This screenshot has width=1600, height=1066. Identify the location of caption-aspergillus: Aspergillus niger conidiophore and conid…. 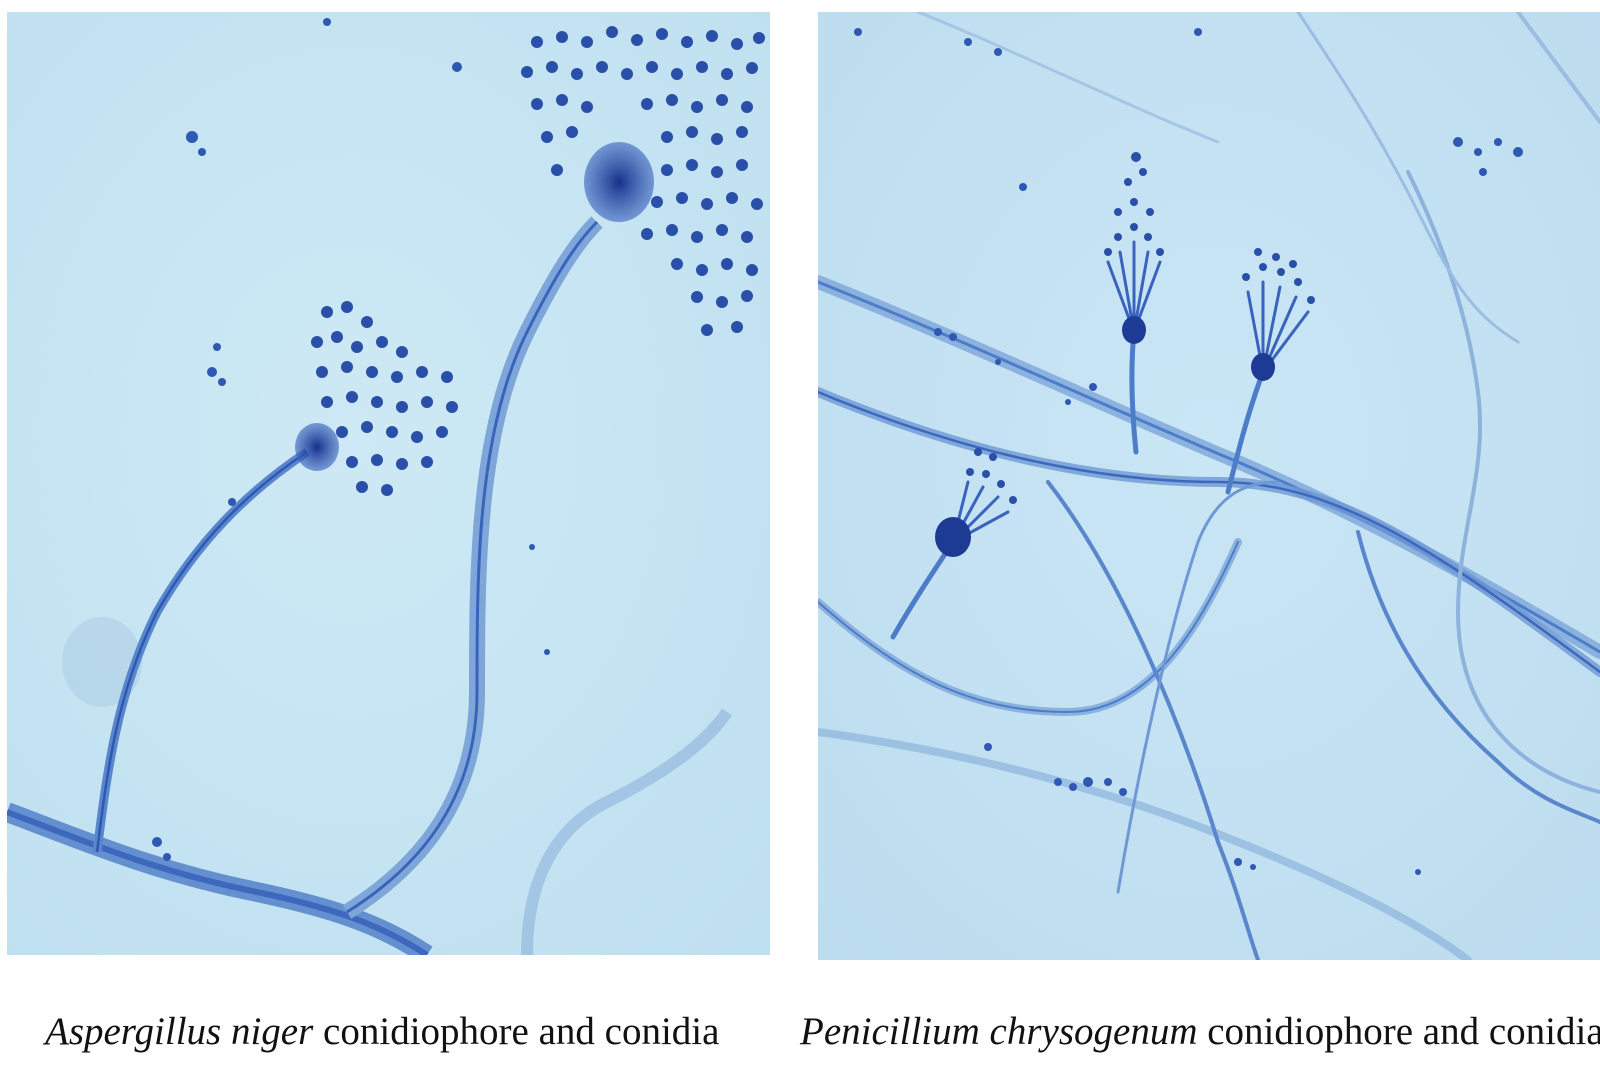
(382, 1032).